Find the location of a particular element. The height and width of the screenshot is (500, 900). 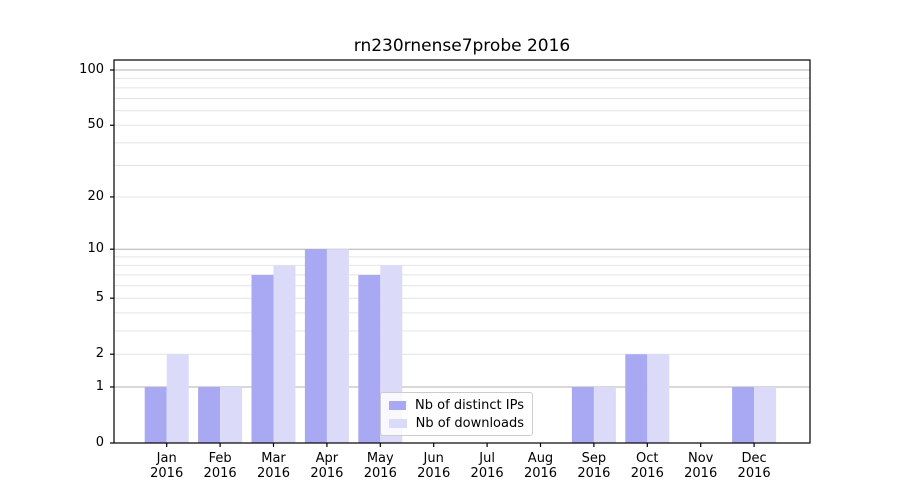

x-tick-label: Sep 2016 is located at coordinates (594, 466).